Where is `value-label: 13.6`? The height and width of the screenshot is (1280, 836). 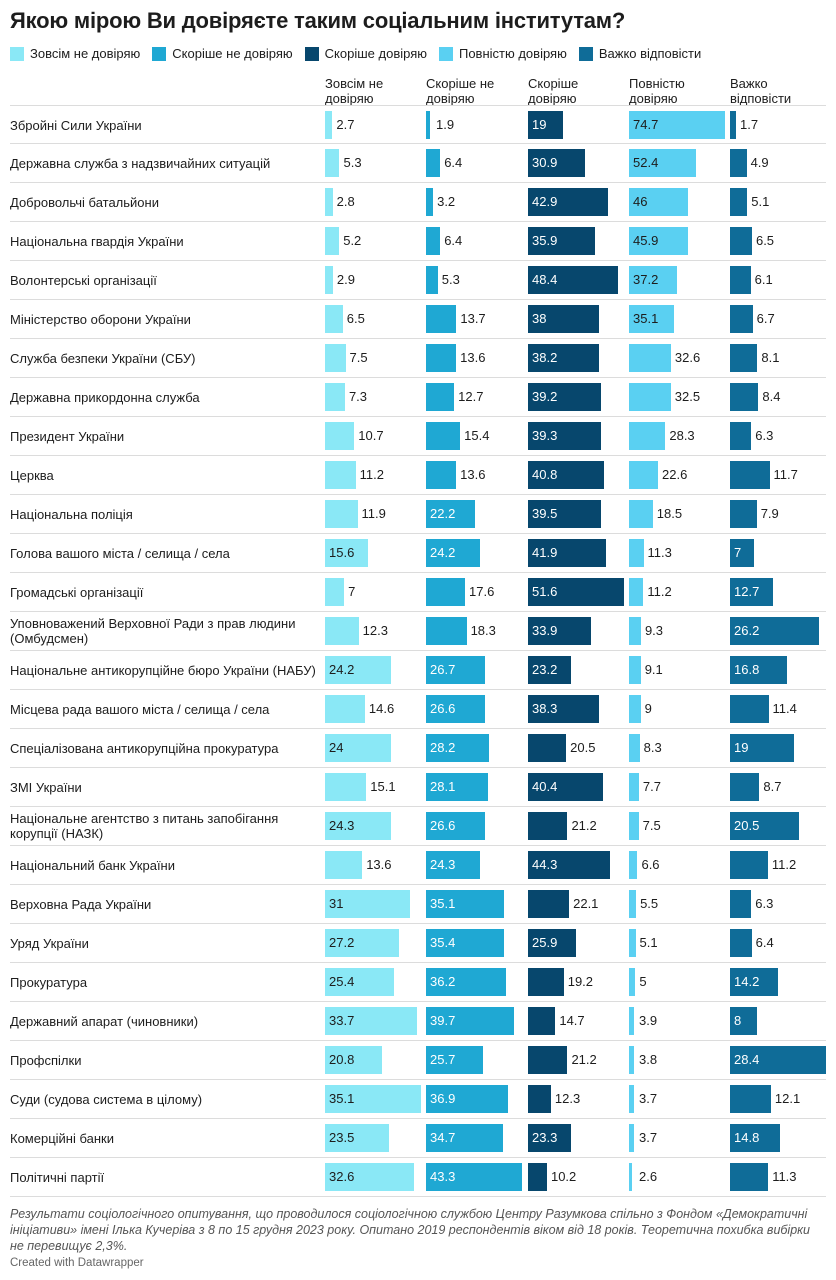
value-label: 13.6 is located at coordinates (379, 864).